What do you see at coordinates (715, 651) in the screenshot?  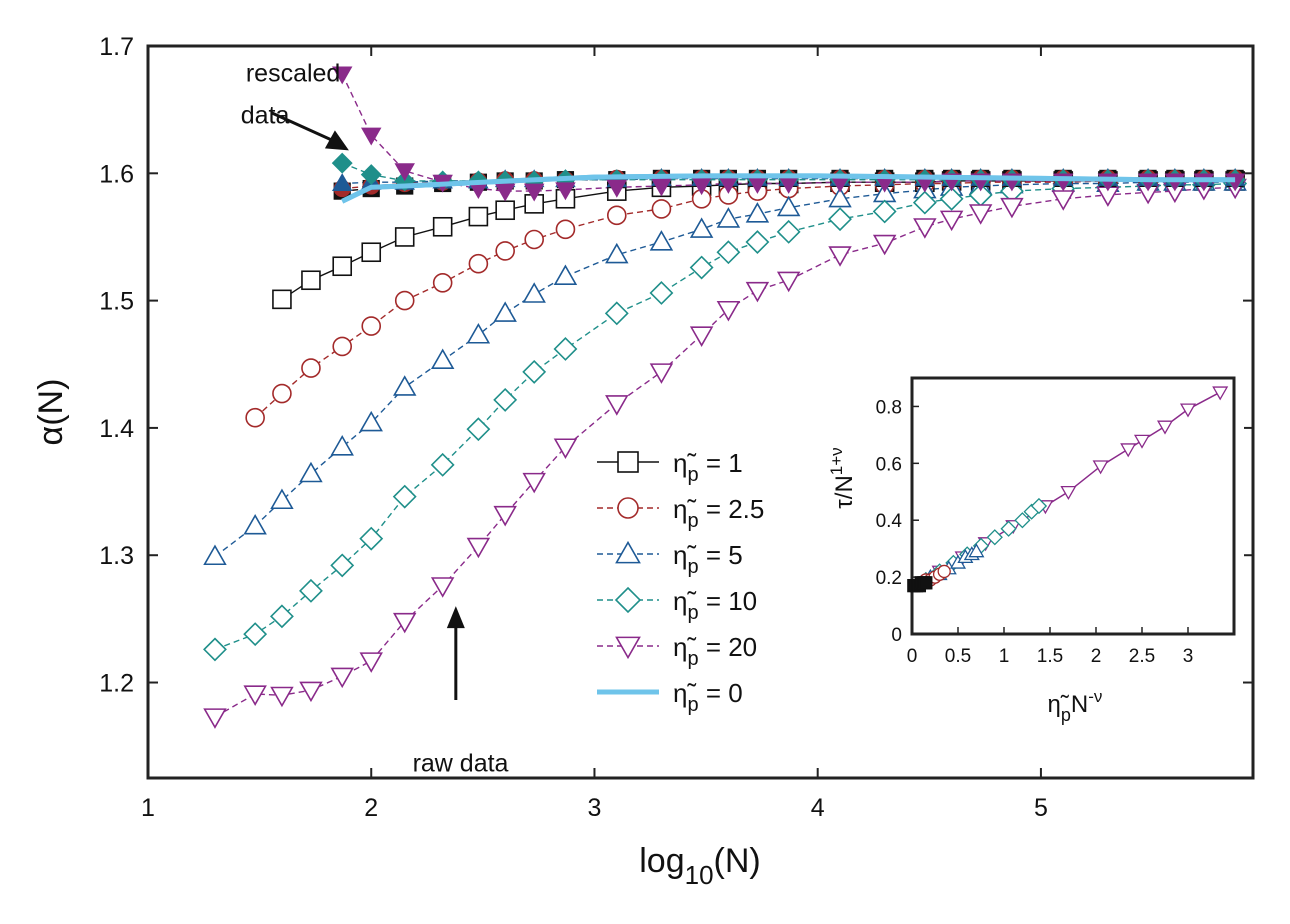 I see `legend-label: η̃p = 20` at bounding box center [715, 651].